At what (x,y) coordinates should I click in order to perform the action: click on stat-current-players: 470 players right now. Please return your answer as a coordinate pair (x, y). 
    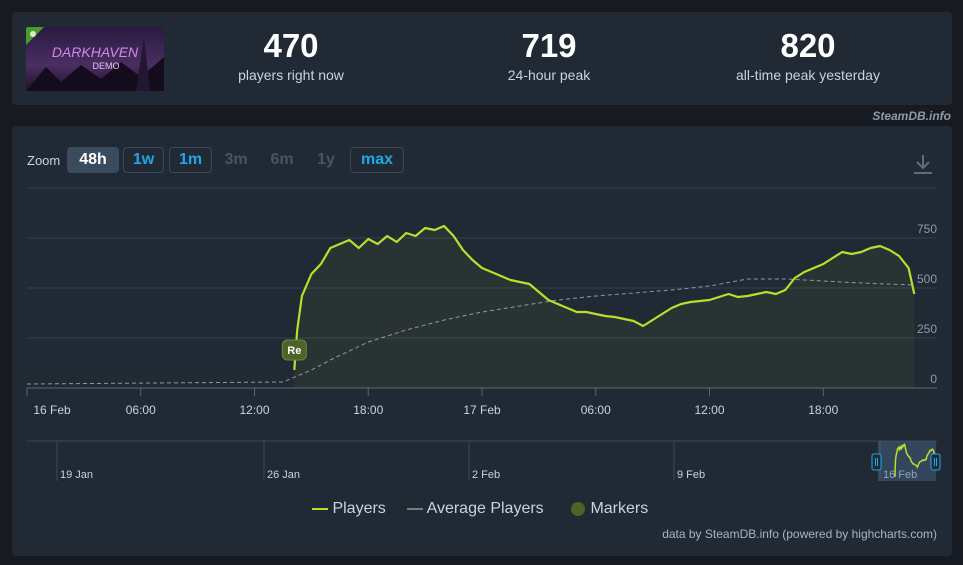
    Looking at the image, I should click on (291, 55).